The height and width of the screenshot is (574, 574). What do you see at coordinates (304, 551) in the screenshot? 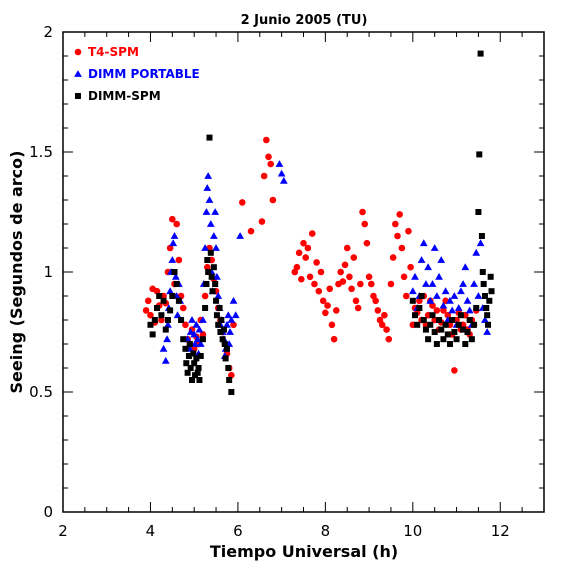
I see `x-axis-title: Tiempo Universal (h)` at bounding box center [304, 551].